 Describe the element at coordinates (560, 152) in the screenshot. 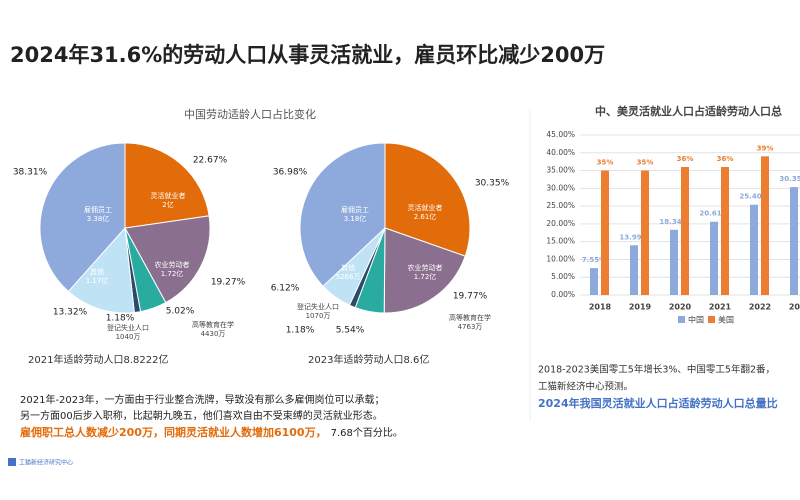

I see `y-tick-label: 40.00%` at that location.